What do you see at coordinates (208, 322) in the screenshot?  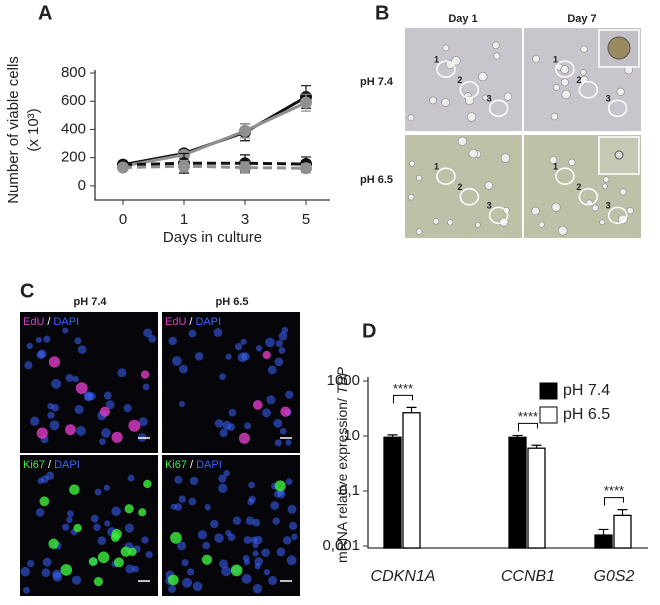 I see `counterstain-name: DAPI` at bounding box center [208, 322].